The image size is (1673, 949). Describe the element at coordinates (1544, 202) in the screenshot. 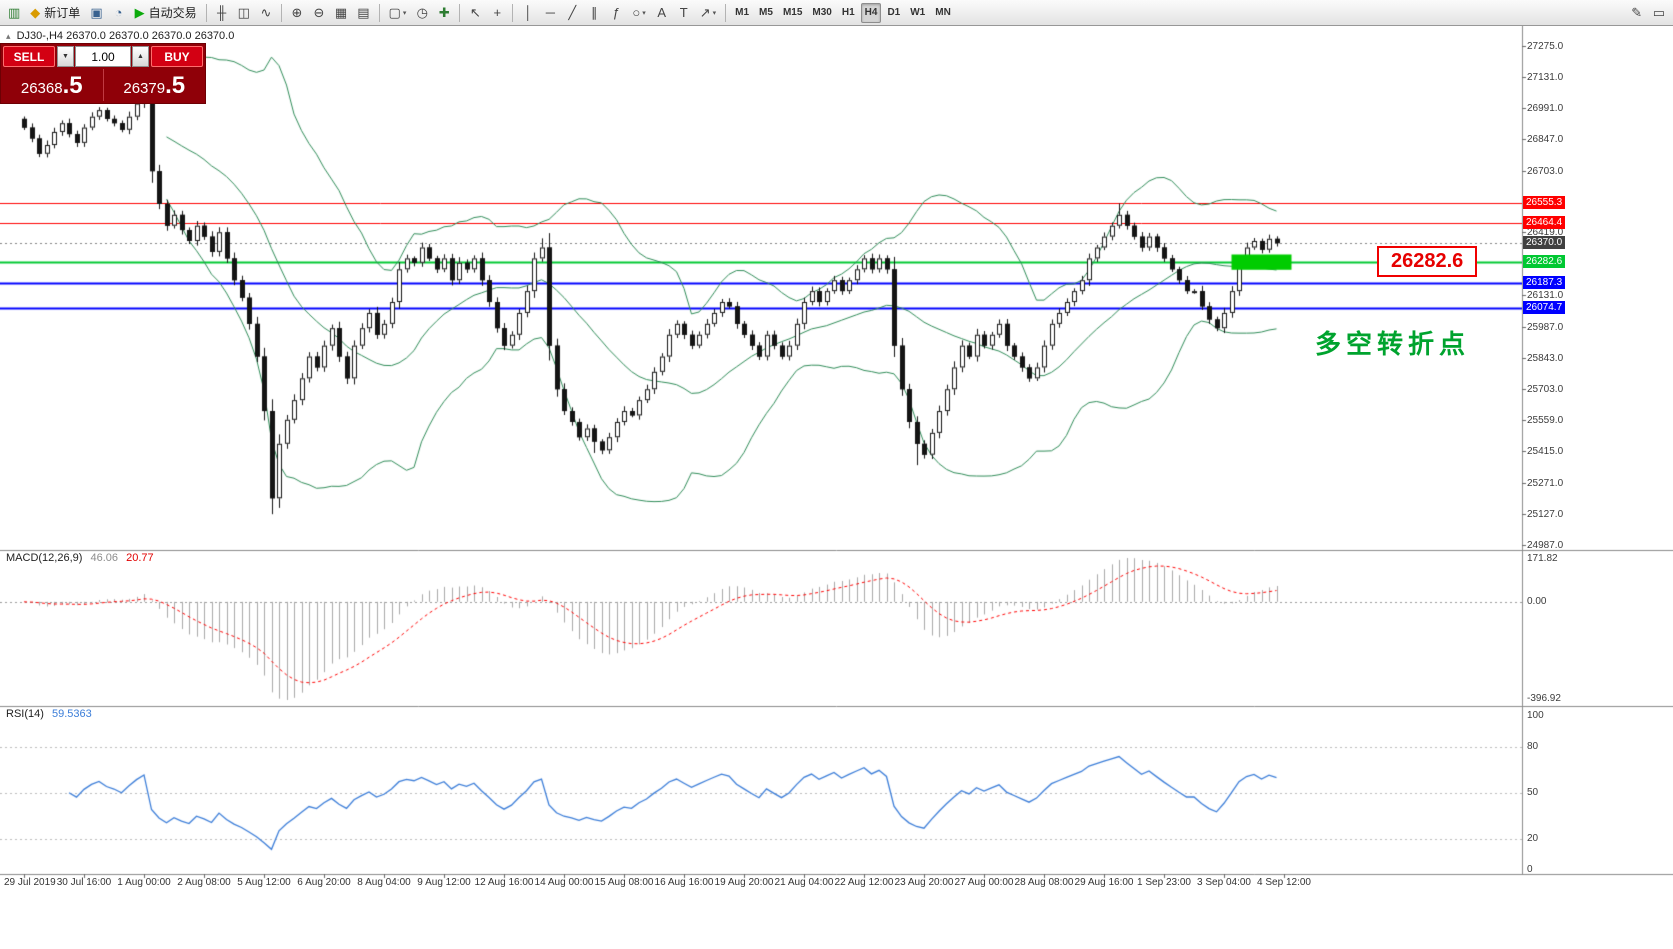

I see `price-level-label: 26555.3` at that location.